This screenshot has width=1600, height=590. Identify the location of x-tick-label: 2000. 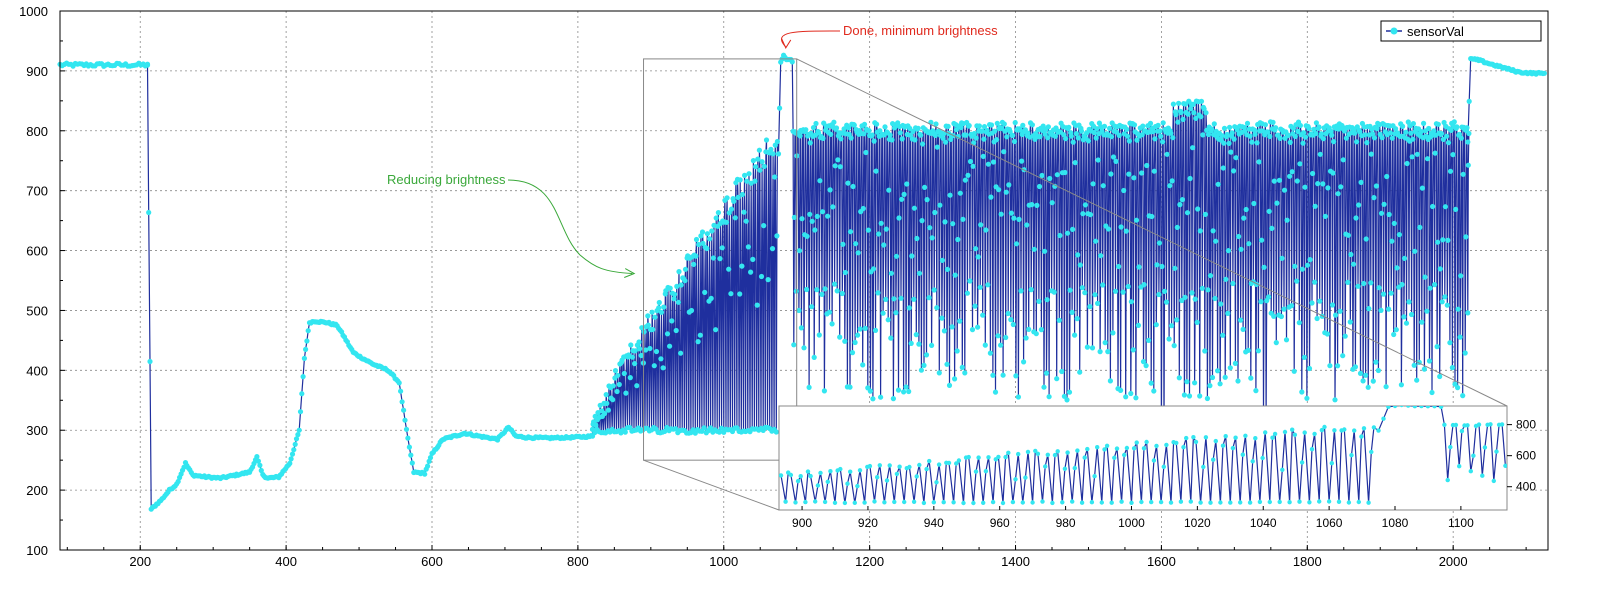
(1453, 561).